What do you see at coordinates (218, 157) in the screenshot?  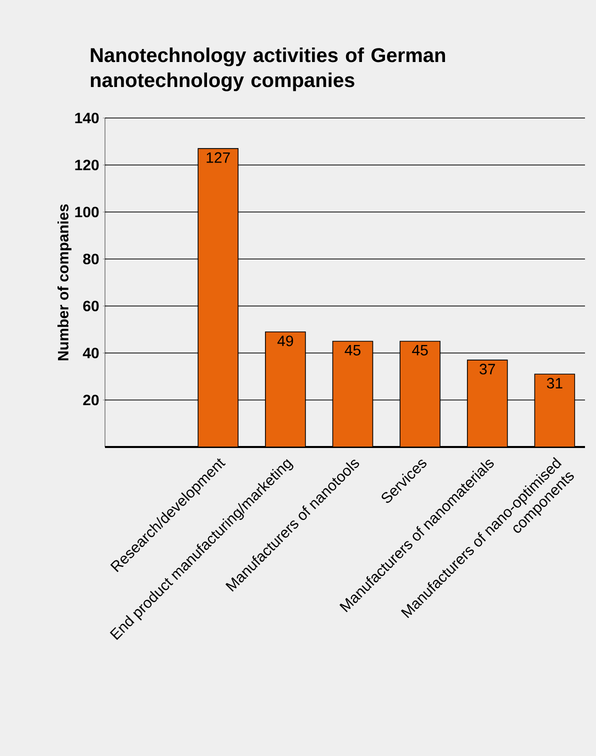 I see `data-label: 127` at bounding box center [218, 157].